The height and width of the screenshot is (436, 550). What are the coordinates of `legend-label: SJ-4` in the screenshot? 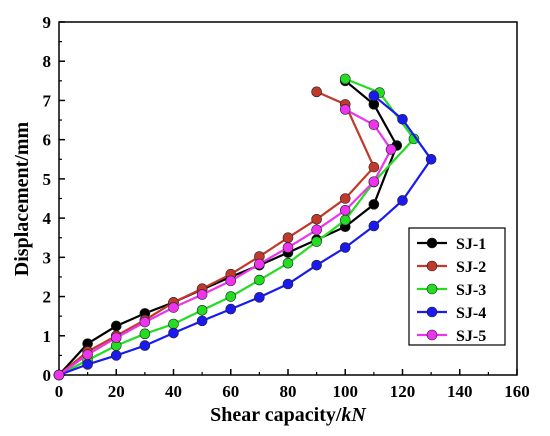 It's located at (471, 313).